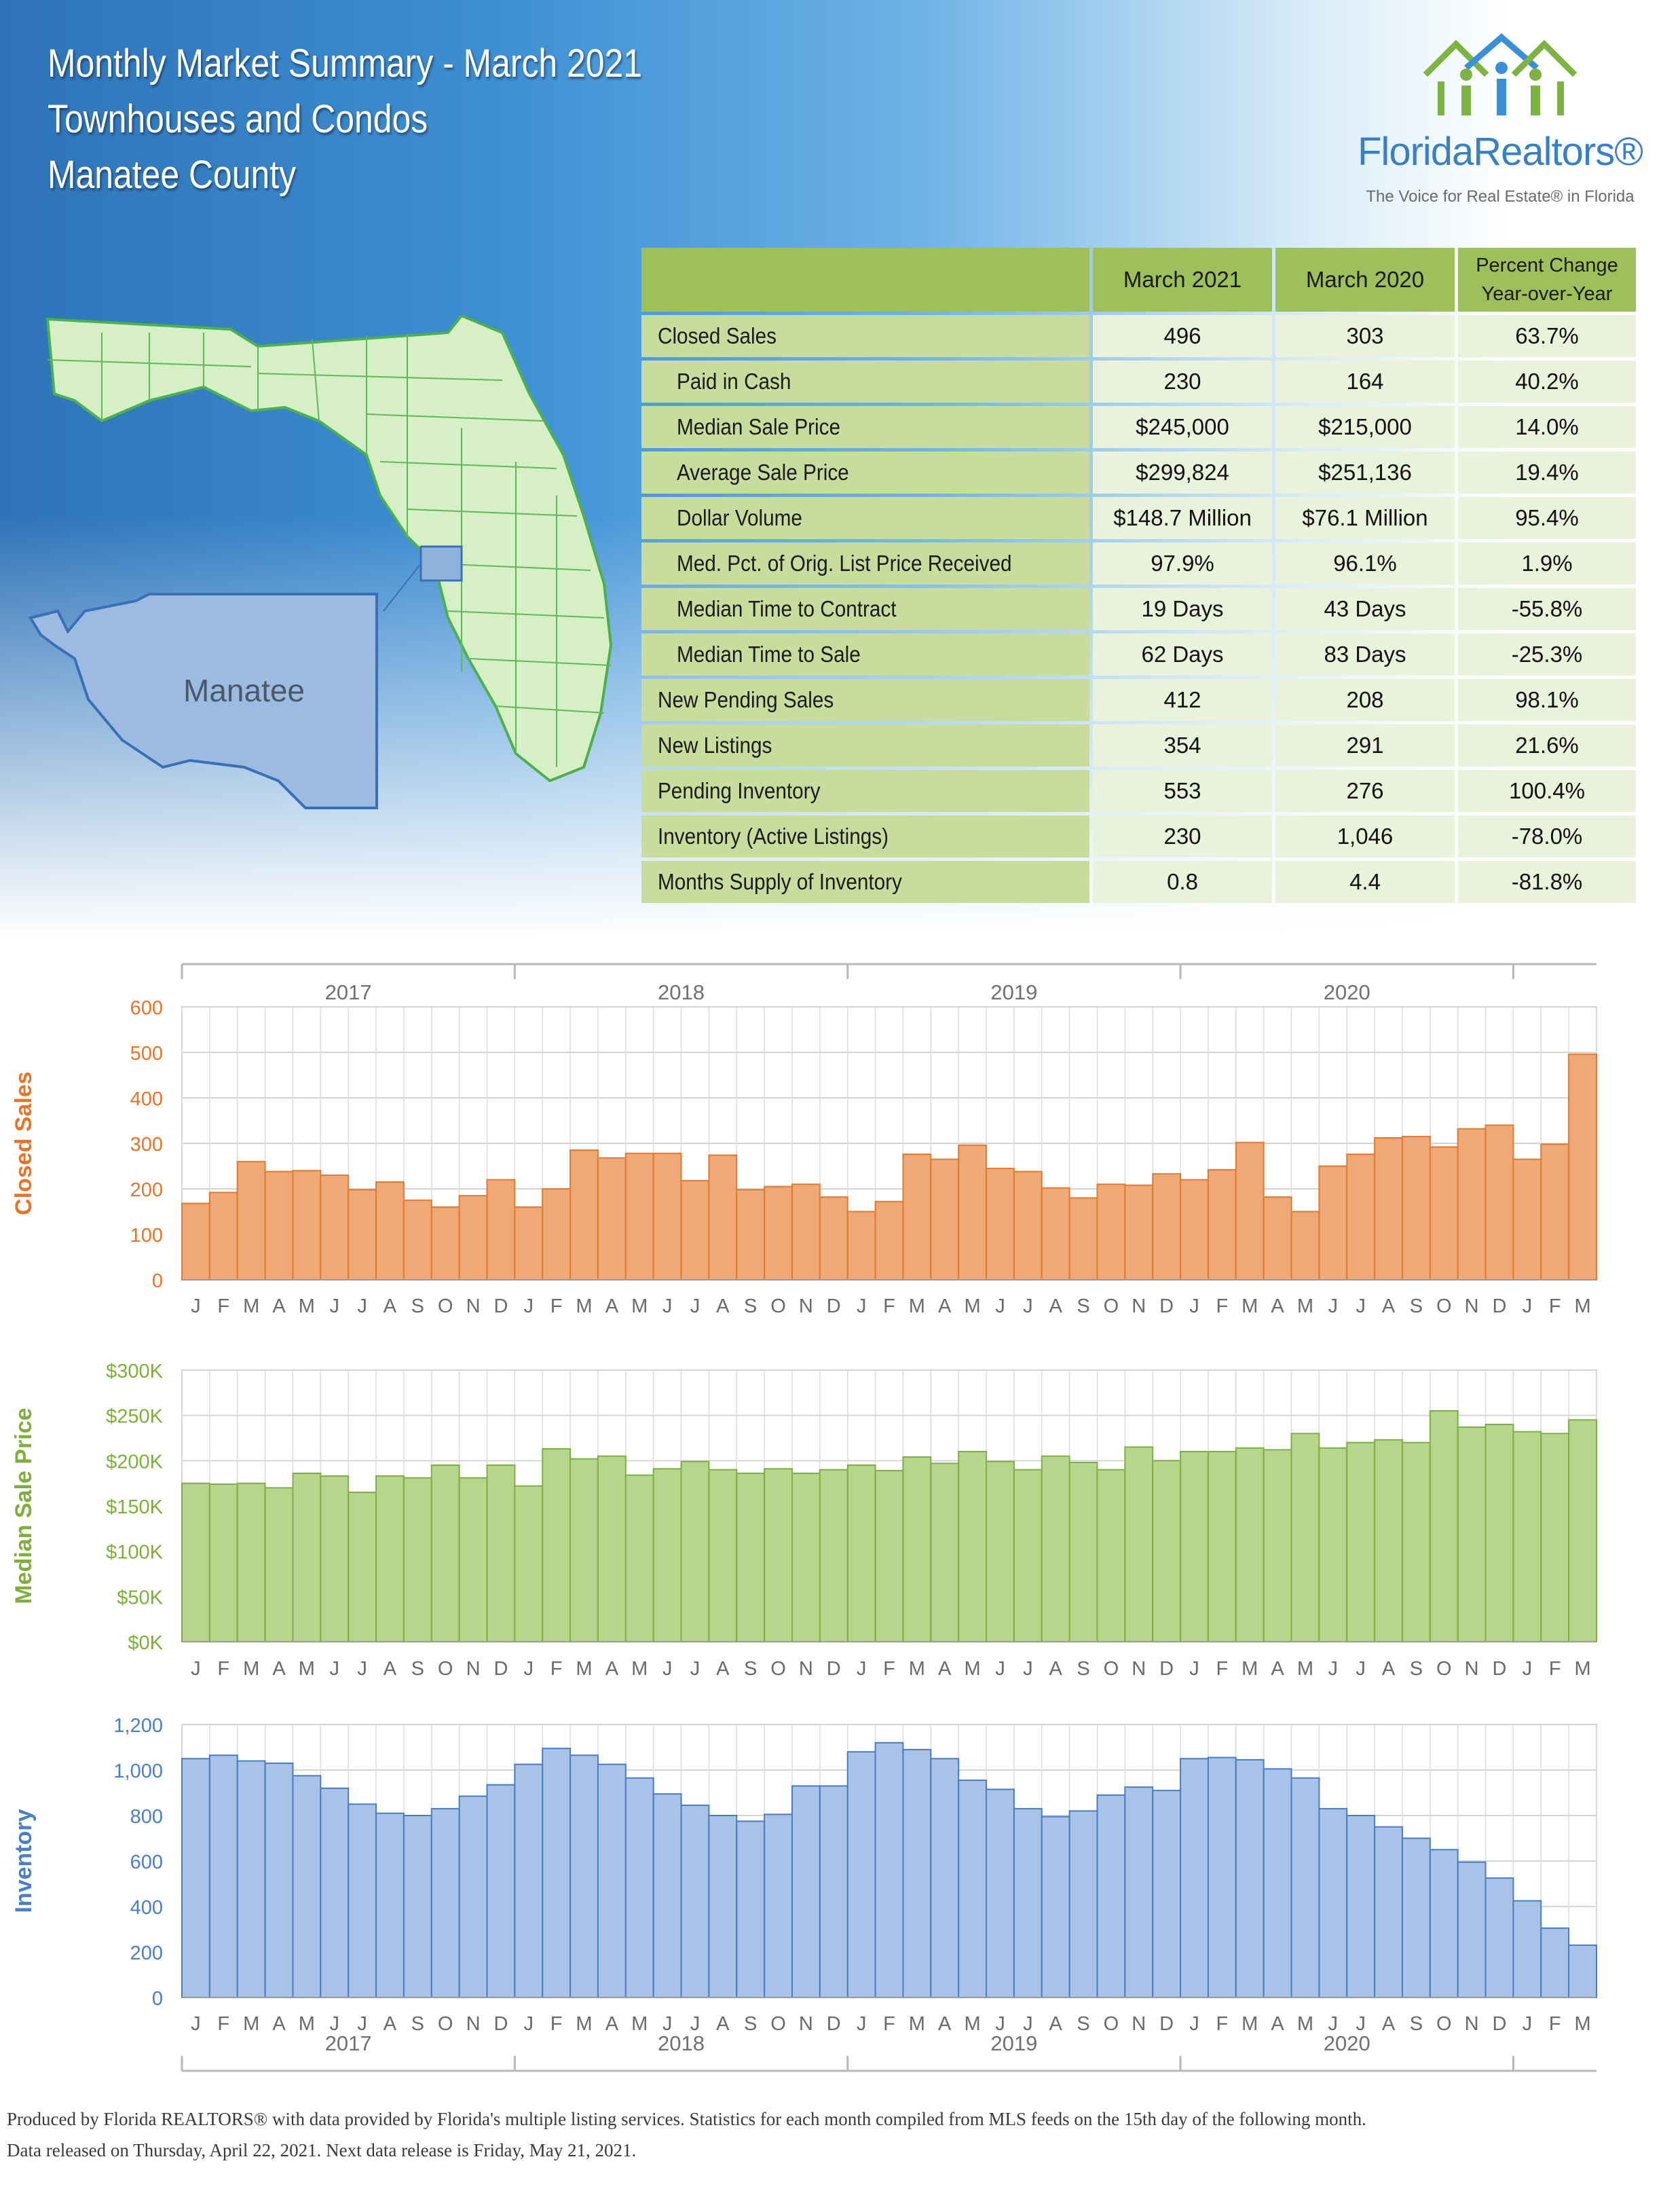 This screenshot has height=2210, width=1680. What do you see at coordinates (1501, 152) in the screenshot?
I see `logo-wordmark: FloridaRealtors®` at bounding box center [1501, 152].